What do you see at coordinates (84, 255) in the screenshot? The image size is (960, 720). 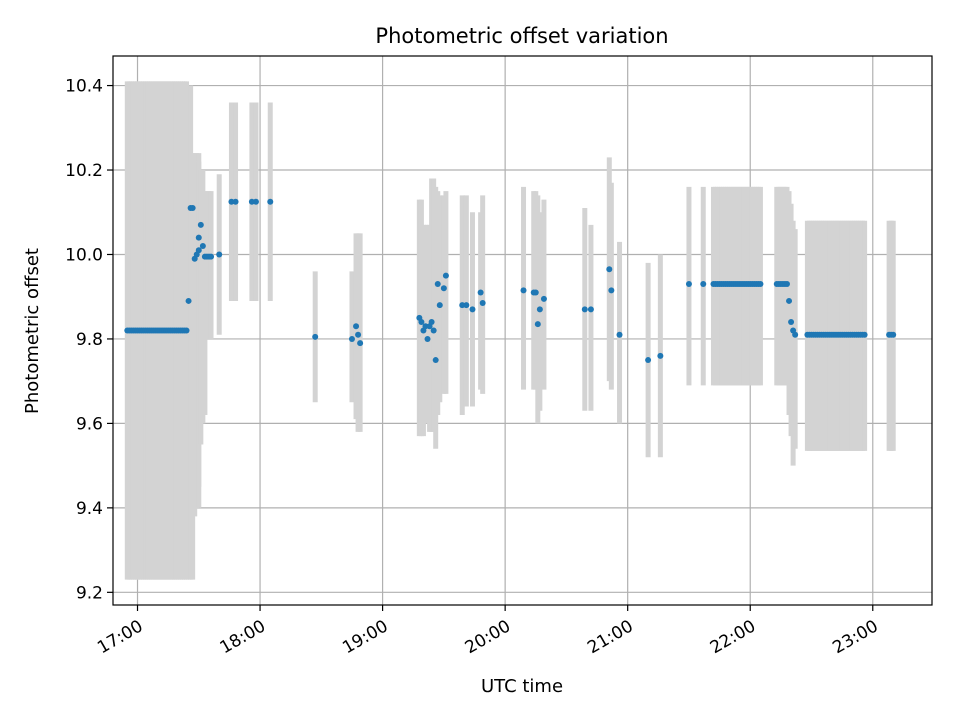 I see `y-tick-label: 10.0` at bounding box center [84, 255].